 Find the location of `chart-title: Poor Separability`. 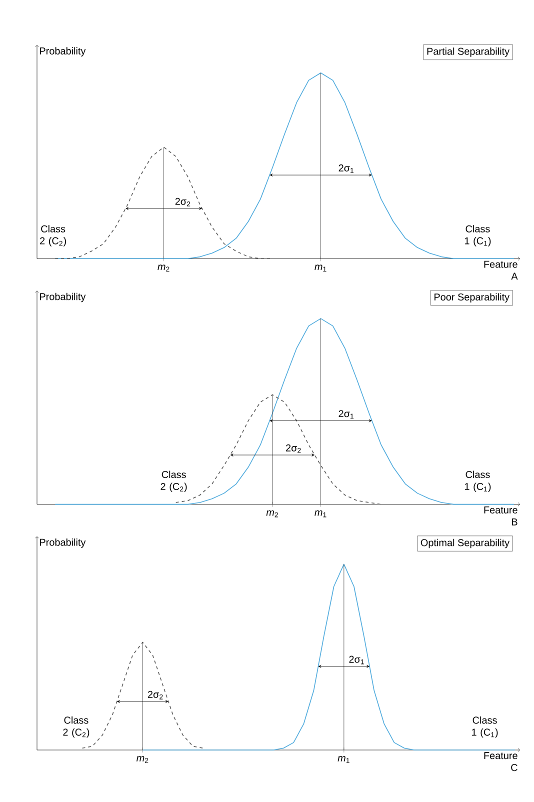

chart-title: Poor Separability is located at coordinates (472, 297).